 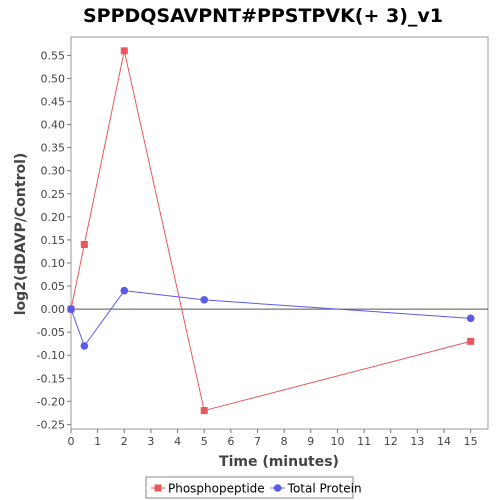 I want to click on y-tick-label: -0.20, so click(x=51, y=401).